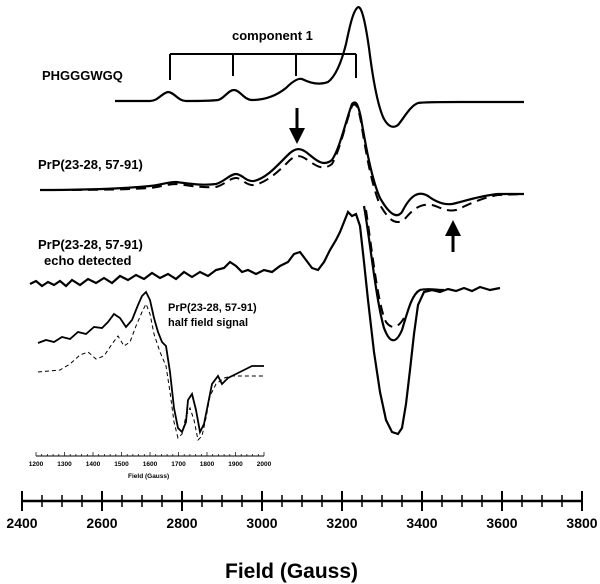  Describe the element at coordinates (82, 75) in the screenshot. I see `trace1-label: PHGGGWGQ` at that location.